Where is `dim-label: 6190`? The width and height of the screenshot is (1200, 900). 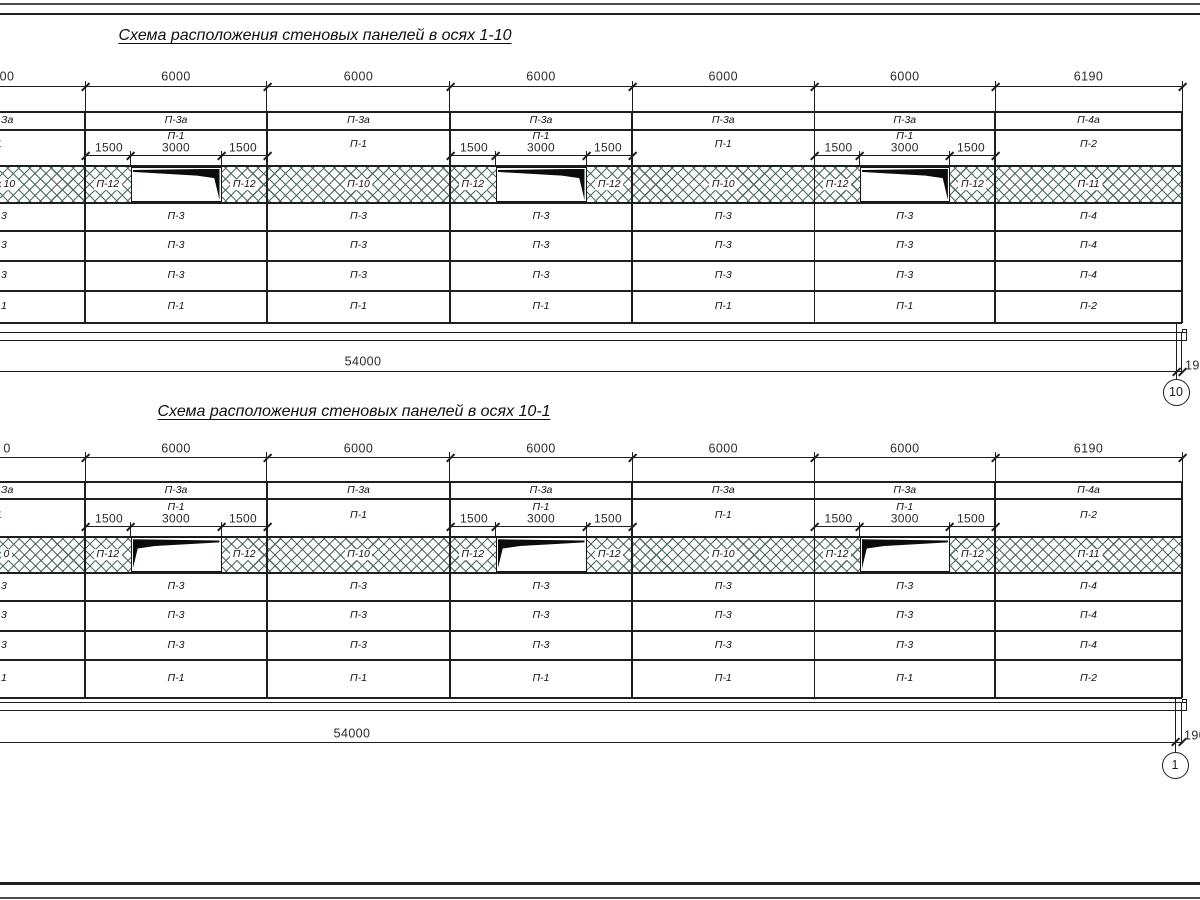 dim-label: 6190 is located at coordinates (1088, 448).